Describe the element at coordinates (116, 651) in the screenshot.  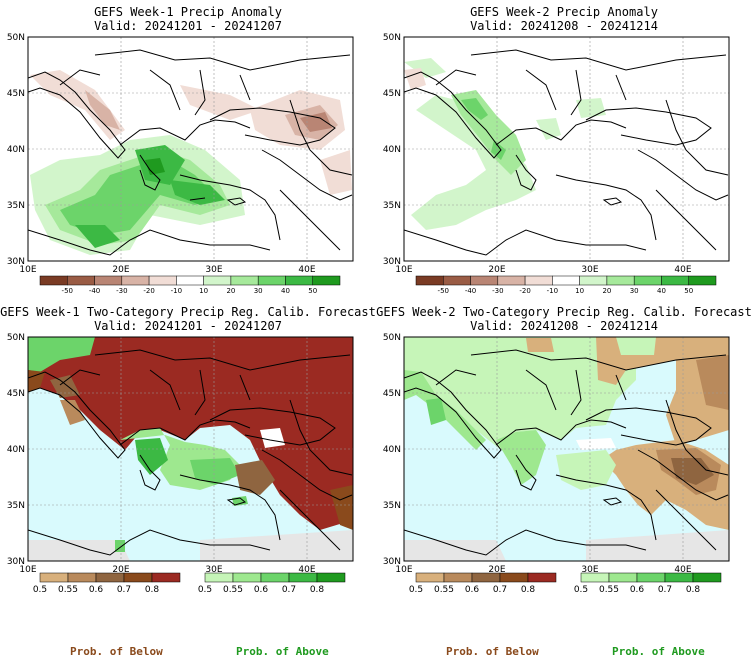
I see `footer-prob-below: Prob. of Below` at that location.